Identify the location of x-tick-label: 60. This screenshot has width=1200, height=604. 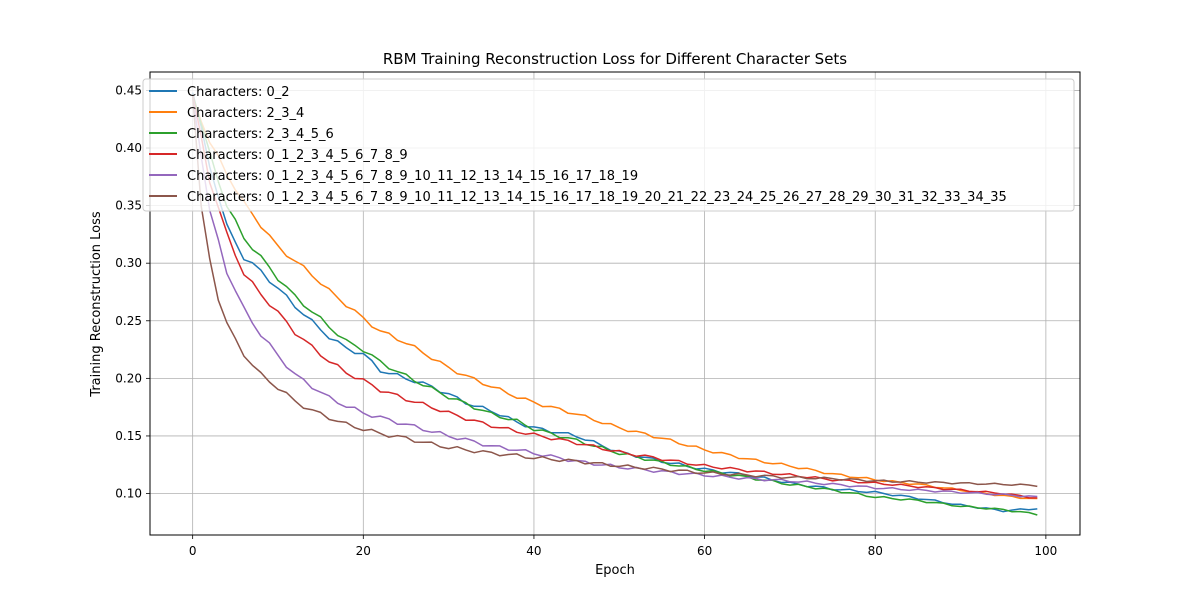
(704, 551).